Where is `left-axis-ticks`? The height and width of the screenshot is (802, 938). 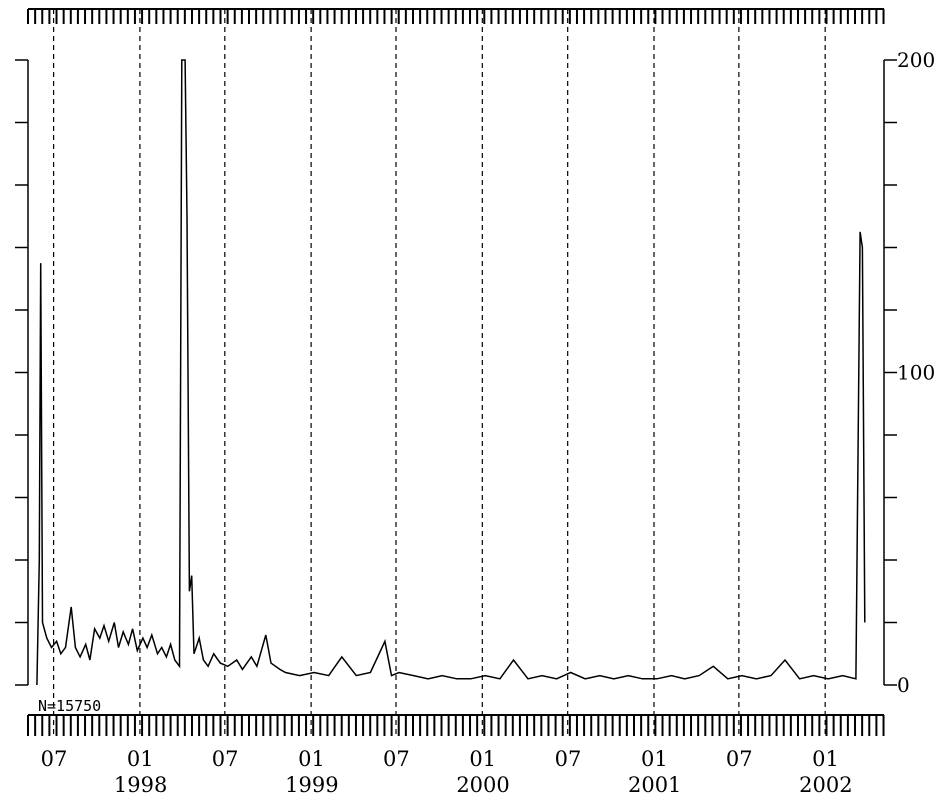
left-axis-ticks is located at coordinates (21, 372).